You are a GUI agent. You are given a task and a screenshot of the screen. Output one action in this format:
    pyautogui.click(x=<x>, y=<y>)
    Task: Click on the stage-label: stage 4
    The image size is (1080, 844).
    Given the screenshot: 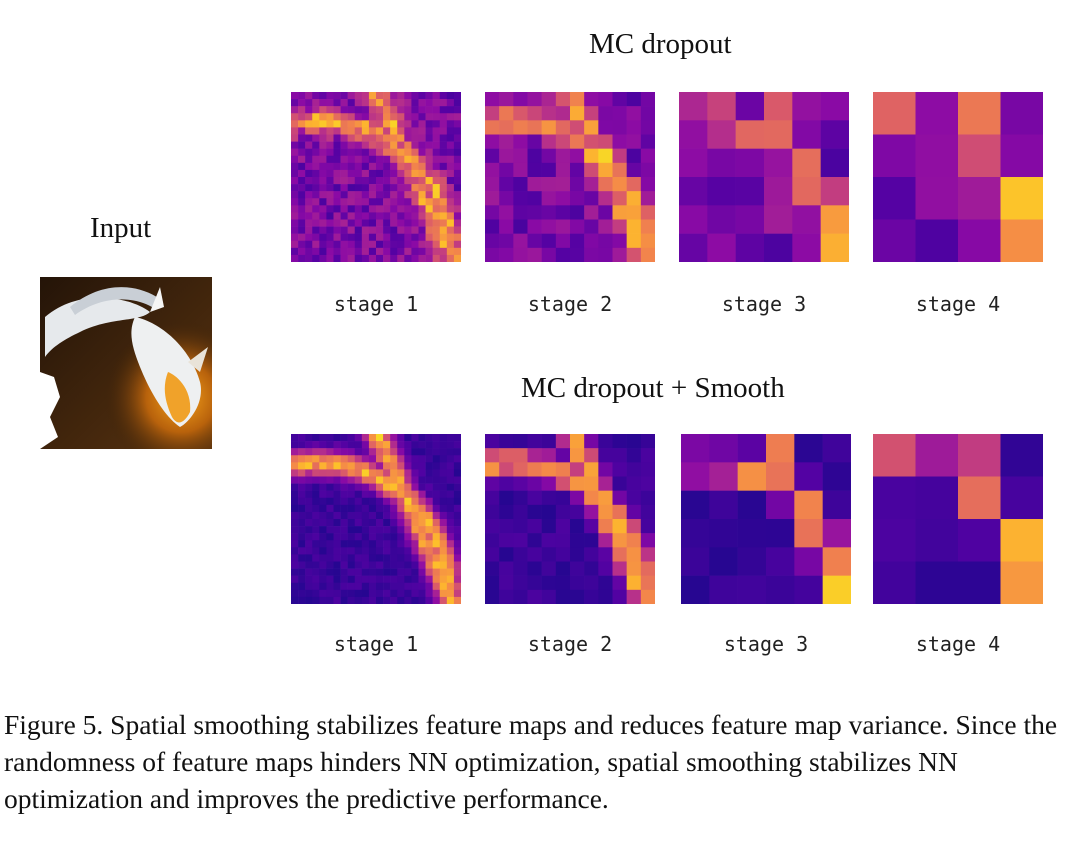 What is the action you would take?
    pyautogui.click(x=958, y=304)
    